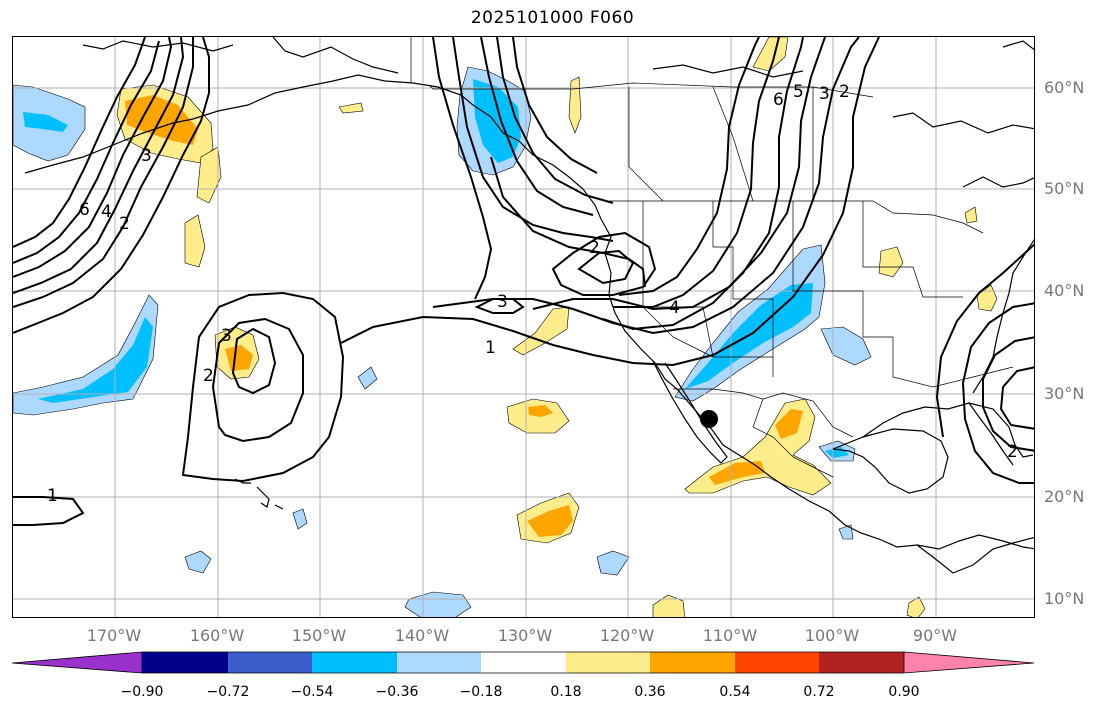 The width and height of the screenshot is (1105, 712). Describe the element at coordinates (161, 120) in the screenshot. I see `positive-area-aleutian-core` at that location.